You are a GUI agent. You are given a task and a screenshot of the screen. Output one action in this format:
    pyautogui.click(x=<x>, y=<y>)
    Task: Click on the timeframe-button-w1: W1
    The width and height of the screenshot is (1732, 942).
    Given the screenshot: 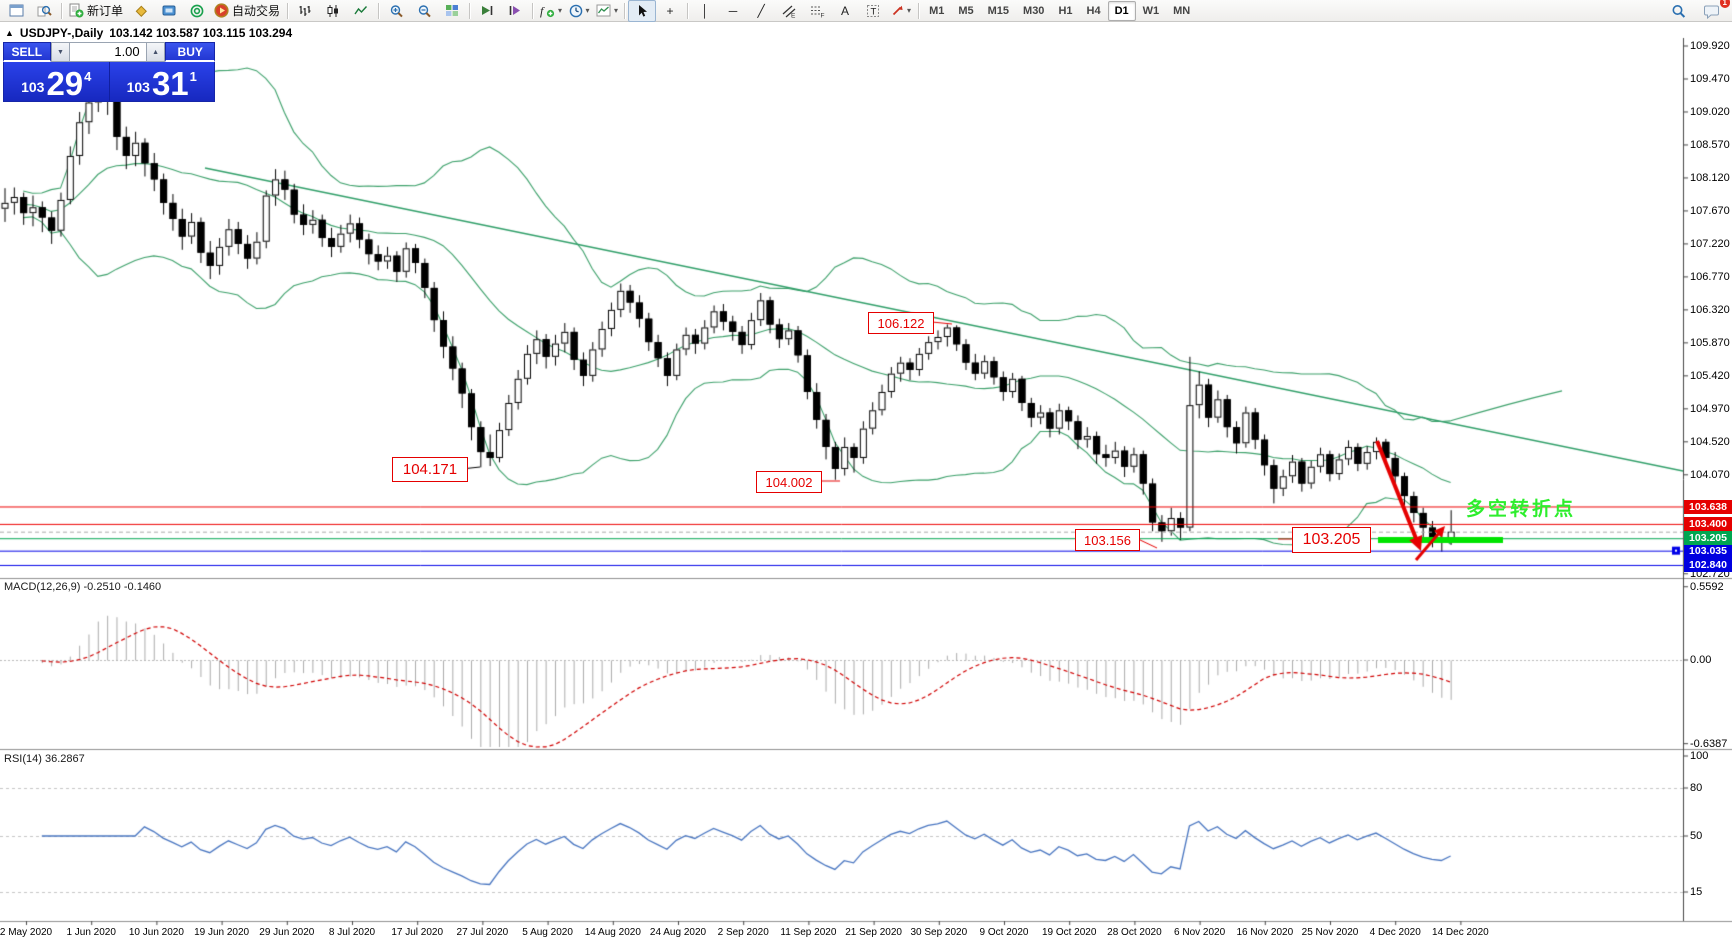 What is the action you would take?
    pyautogui.click(x=1151, y=10)
    